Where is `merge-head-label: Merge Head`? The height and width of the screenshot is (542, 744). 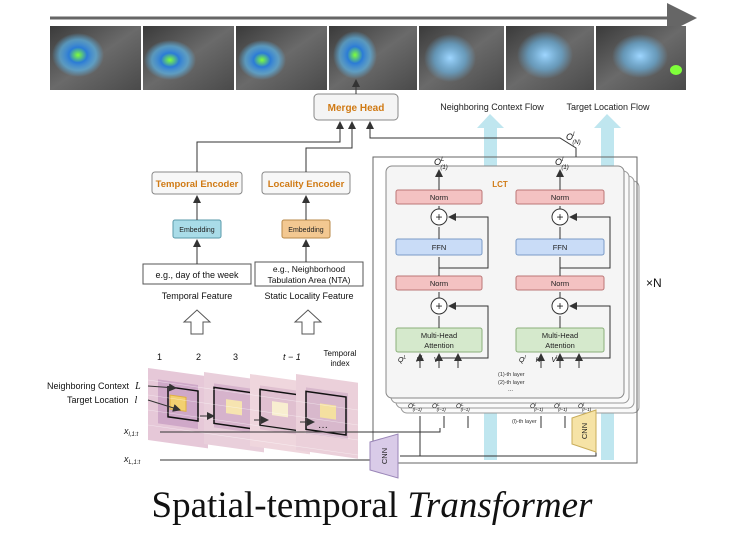
merge-head-label: Merge Head is located at coordinates (356, 108).